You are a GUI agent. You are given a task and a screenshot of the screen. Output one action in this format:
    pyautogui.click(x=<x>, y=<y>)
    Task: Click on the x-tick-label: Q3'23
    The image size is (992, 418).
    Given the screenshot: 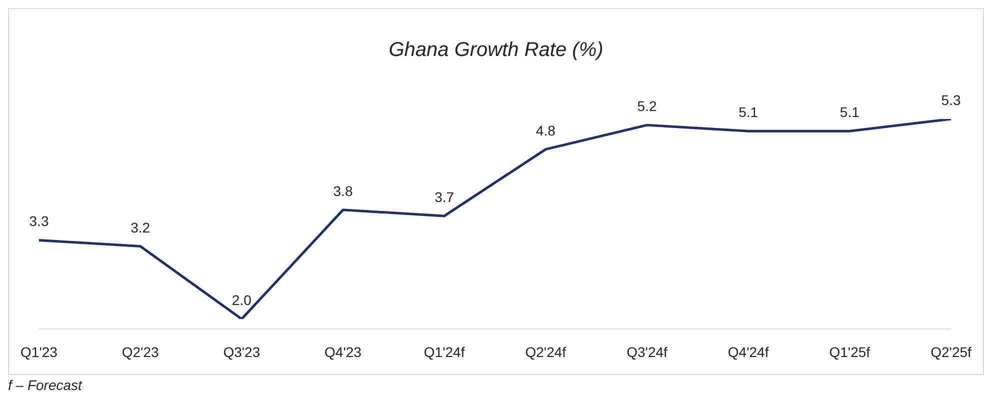 What is the action you would take?
    pyautogui.click(x=241, y=352)
    